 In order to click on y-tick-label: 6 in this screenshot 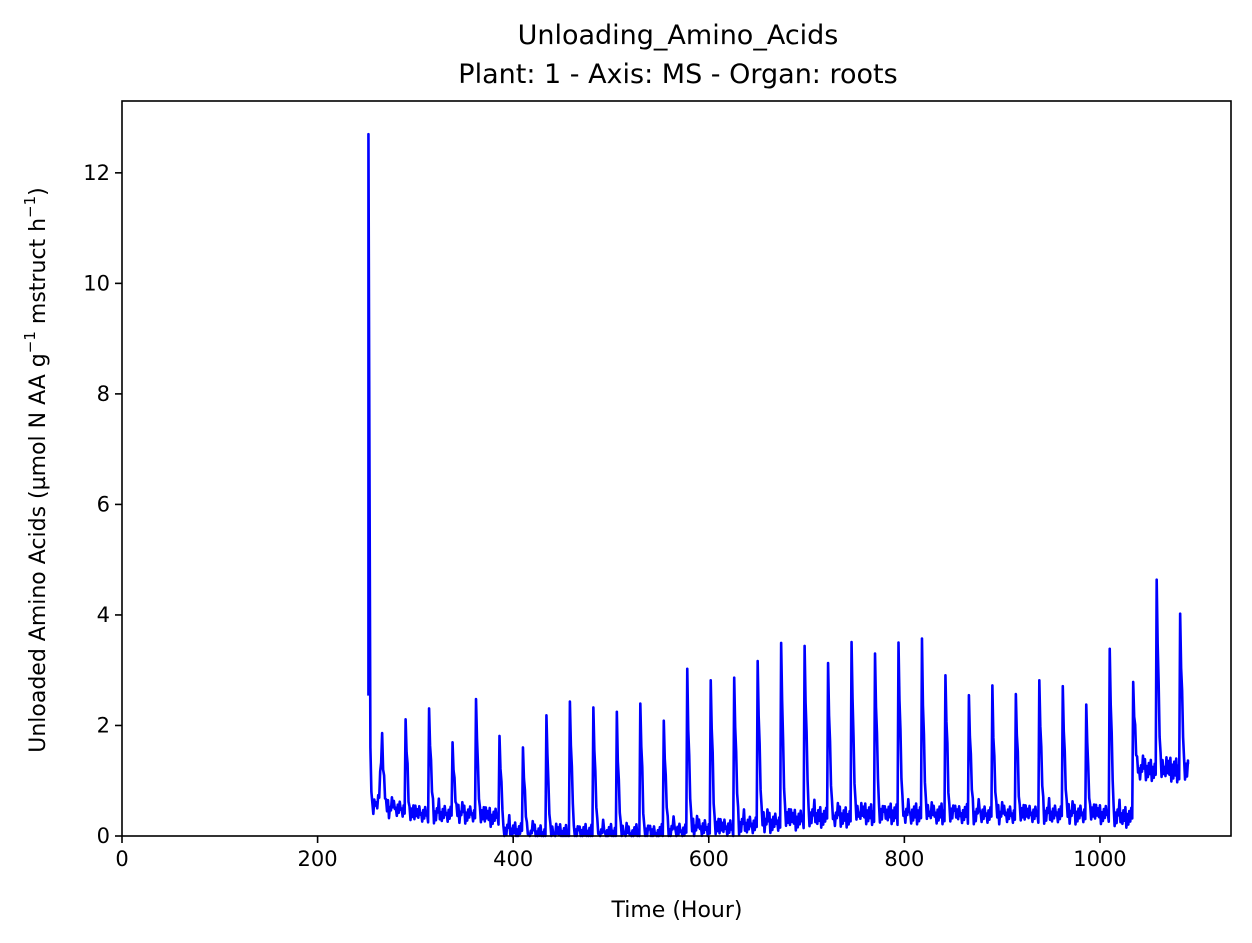, I will do `click(103, 504)`.